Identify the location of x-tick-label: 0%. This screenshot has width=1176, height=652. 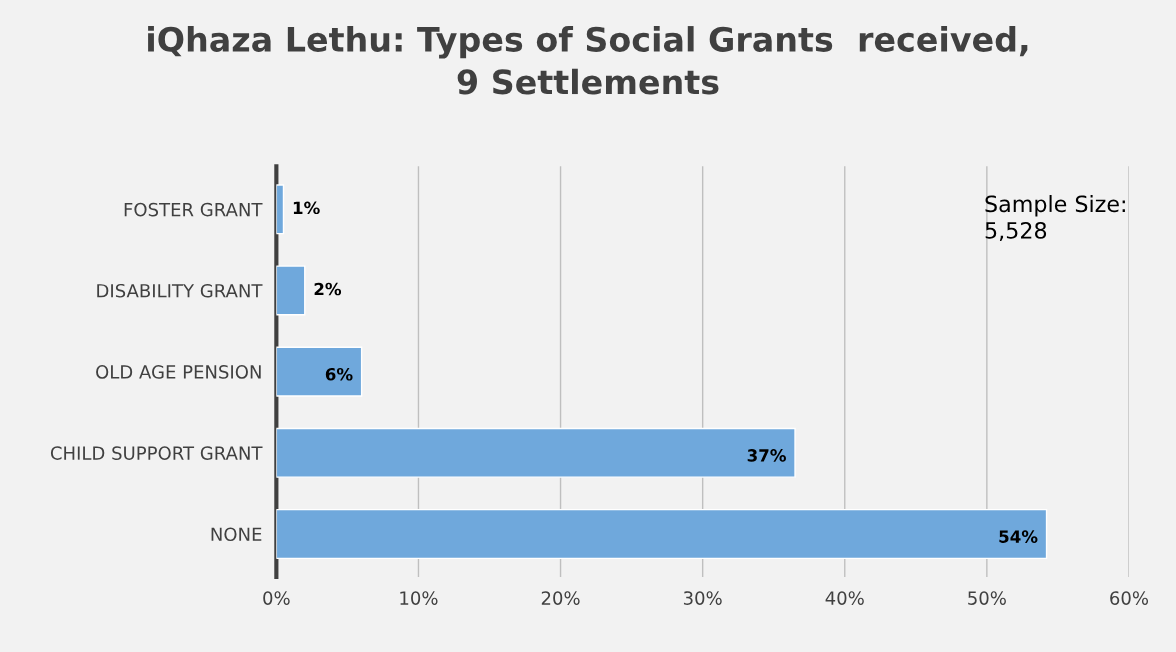
(276, 598).